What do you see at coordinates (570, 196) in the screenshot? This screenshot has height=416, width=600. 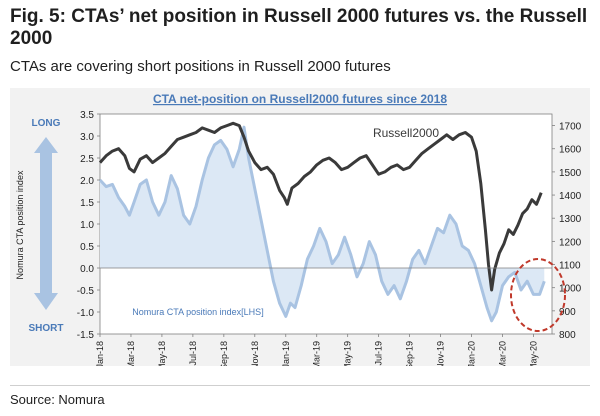 I see `right-tick-label: 1400` at bounding box center [570, 196].